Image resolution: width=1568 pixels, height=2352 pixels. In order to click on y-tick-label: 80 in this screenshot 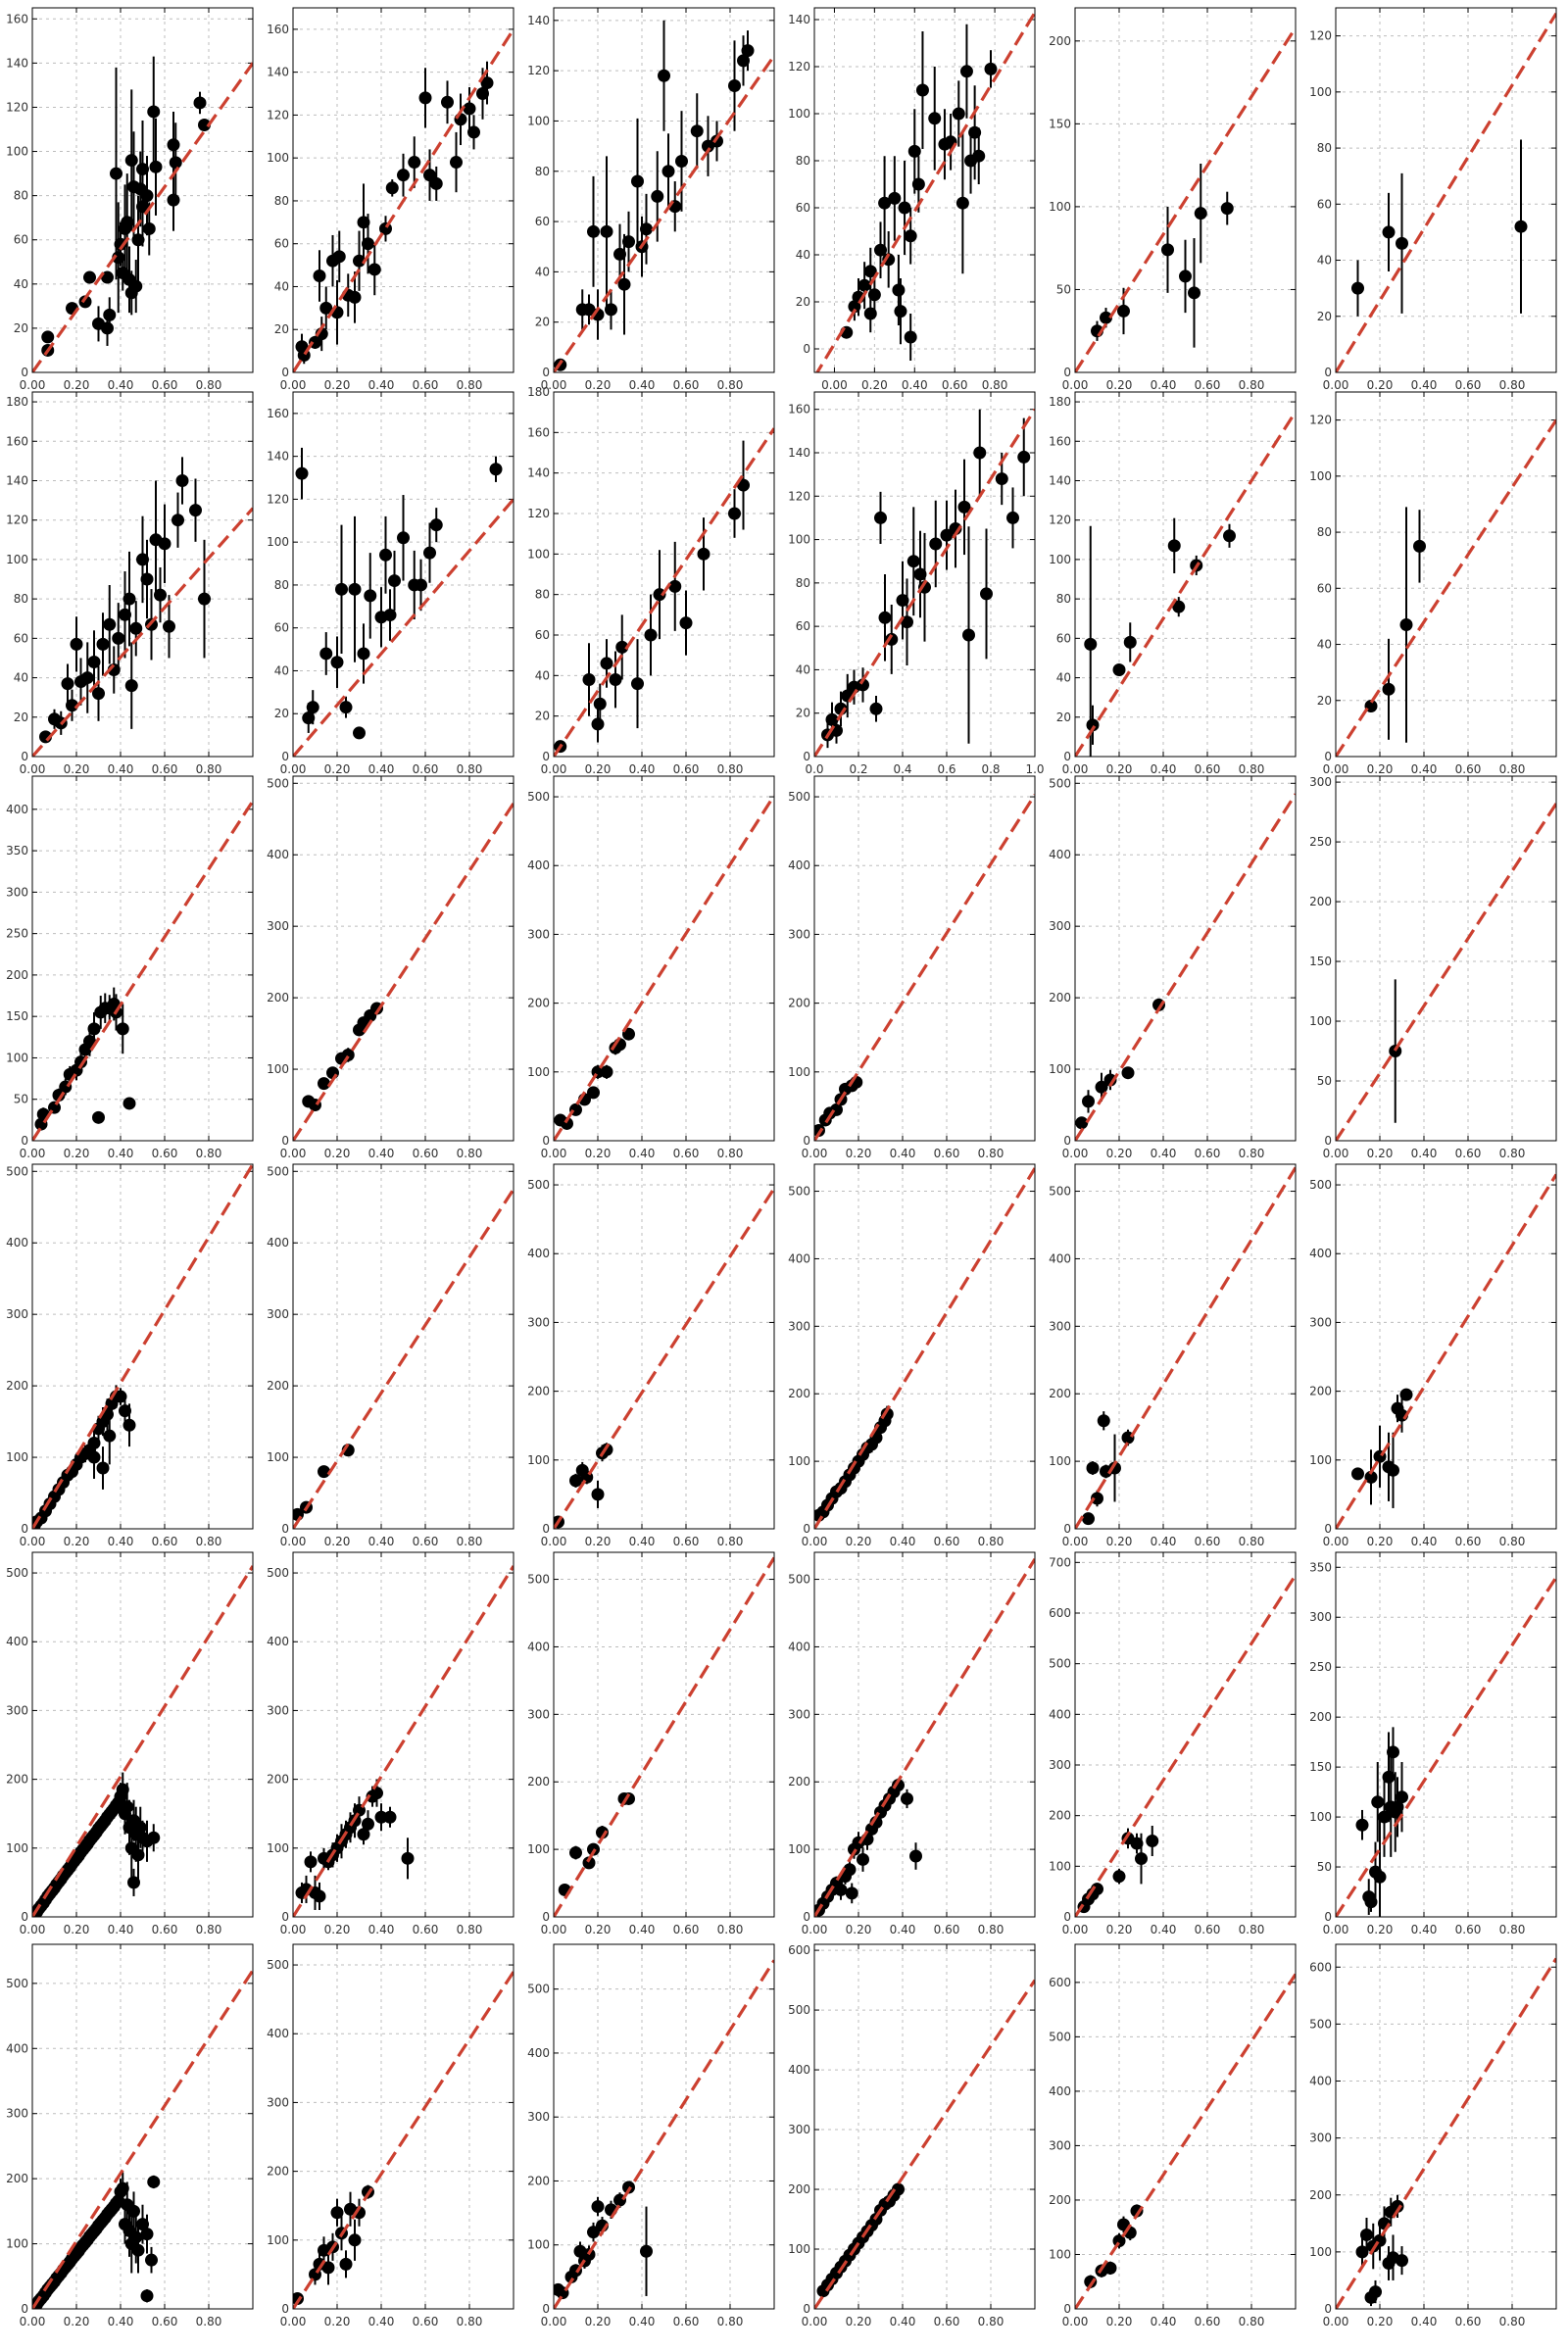, I will do `click(1324, 532)`.